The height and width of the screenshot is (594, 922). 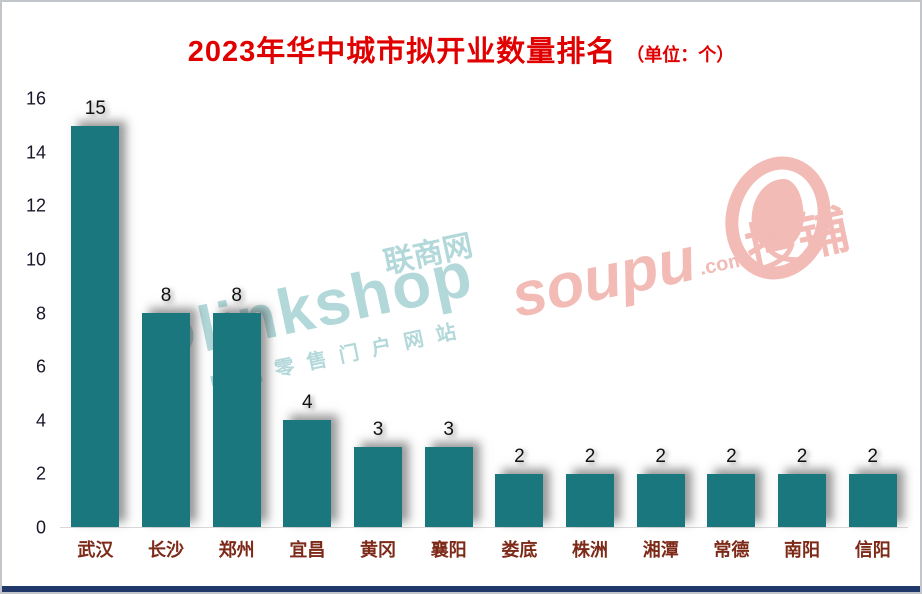 What do you see at coordinates (40, 366) in the screenshot?
I see `y-tick-label: 6` at bounding box center [40, 366].